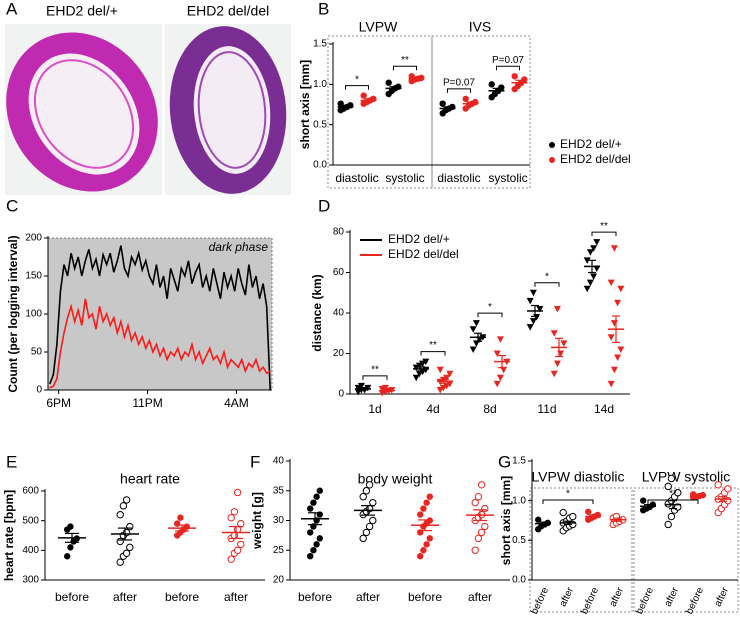 Image resolution: width=740 pixels, height=622 pixels. I want to click on y-tick-label: 35, so click(279, 490).